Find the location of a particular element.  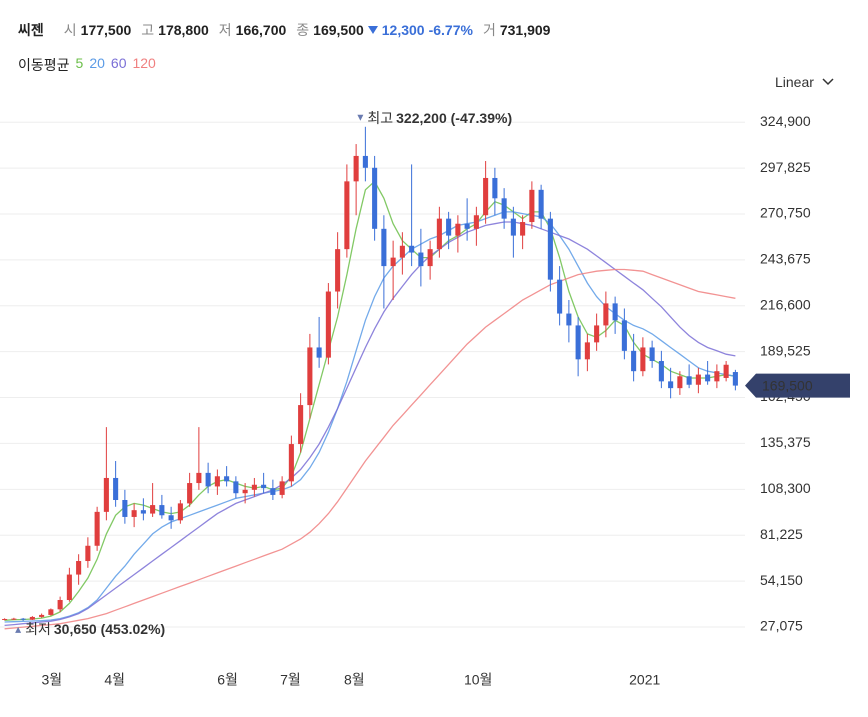

annotation: 최고 322,200 (-47.39%) is located at coordinates (434, 117).